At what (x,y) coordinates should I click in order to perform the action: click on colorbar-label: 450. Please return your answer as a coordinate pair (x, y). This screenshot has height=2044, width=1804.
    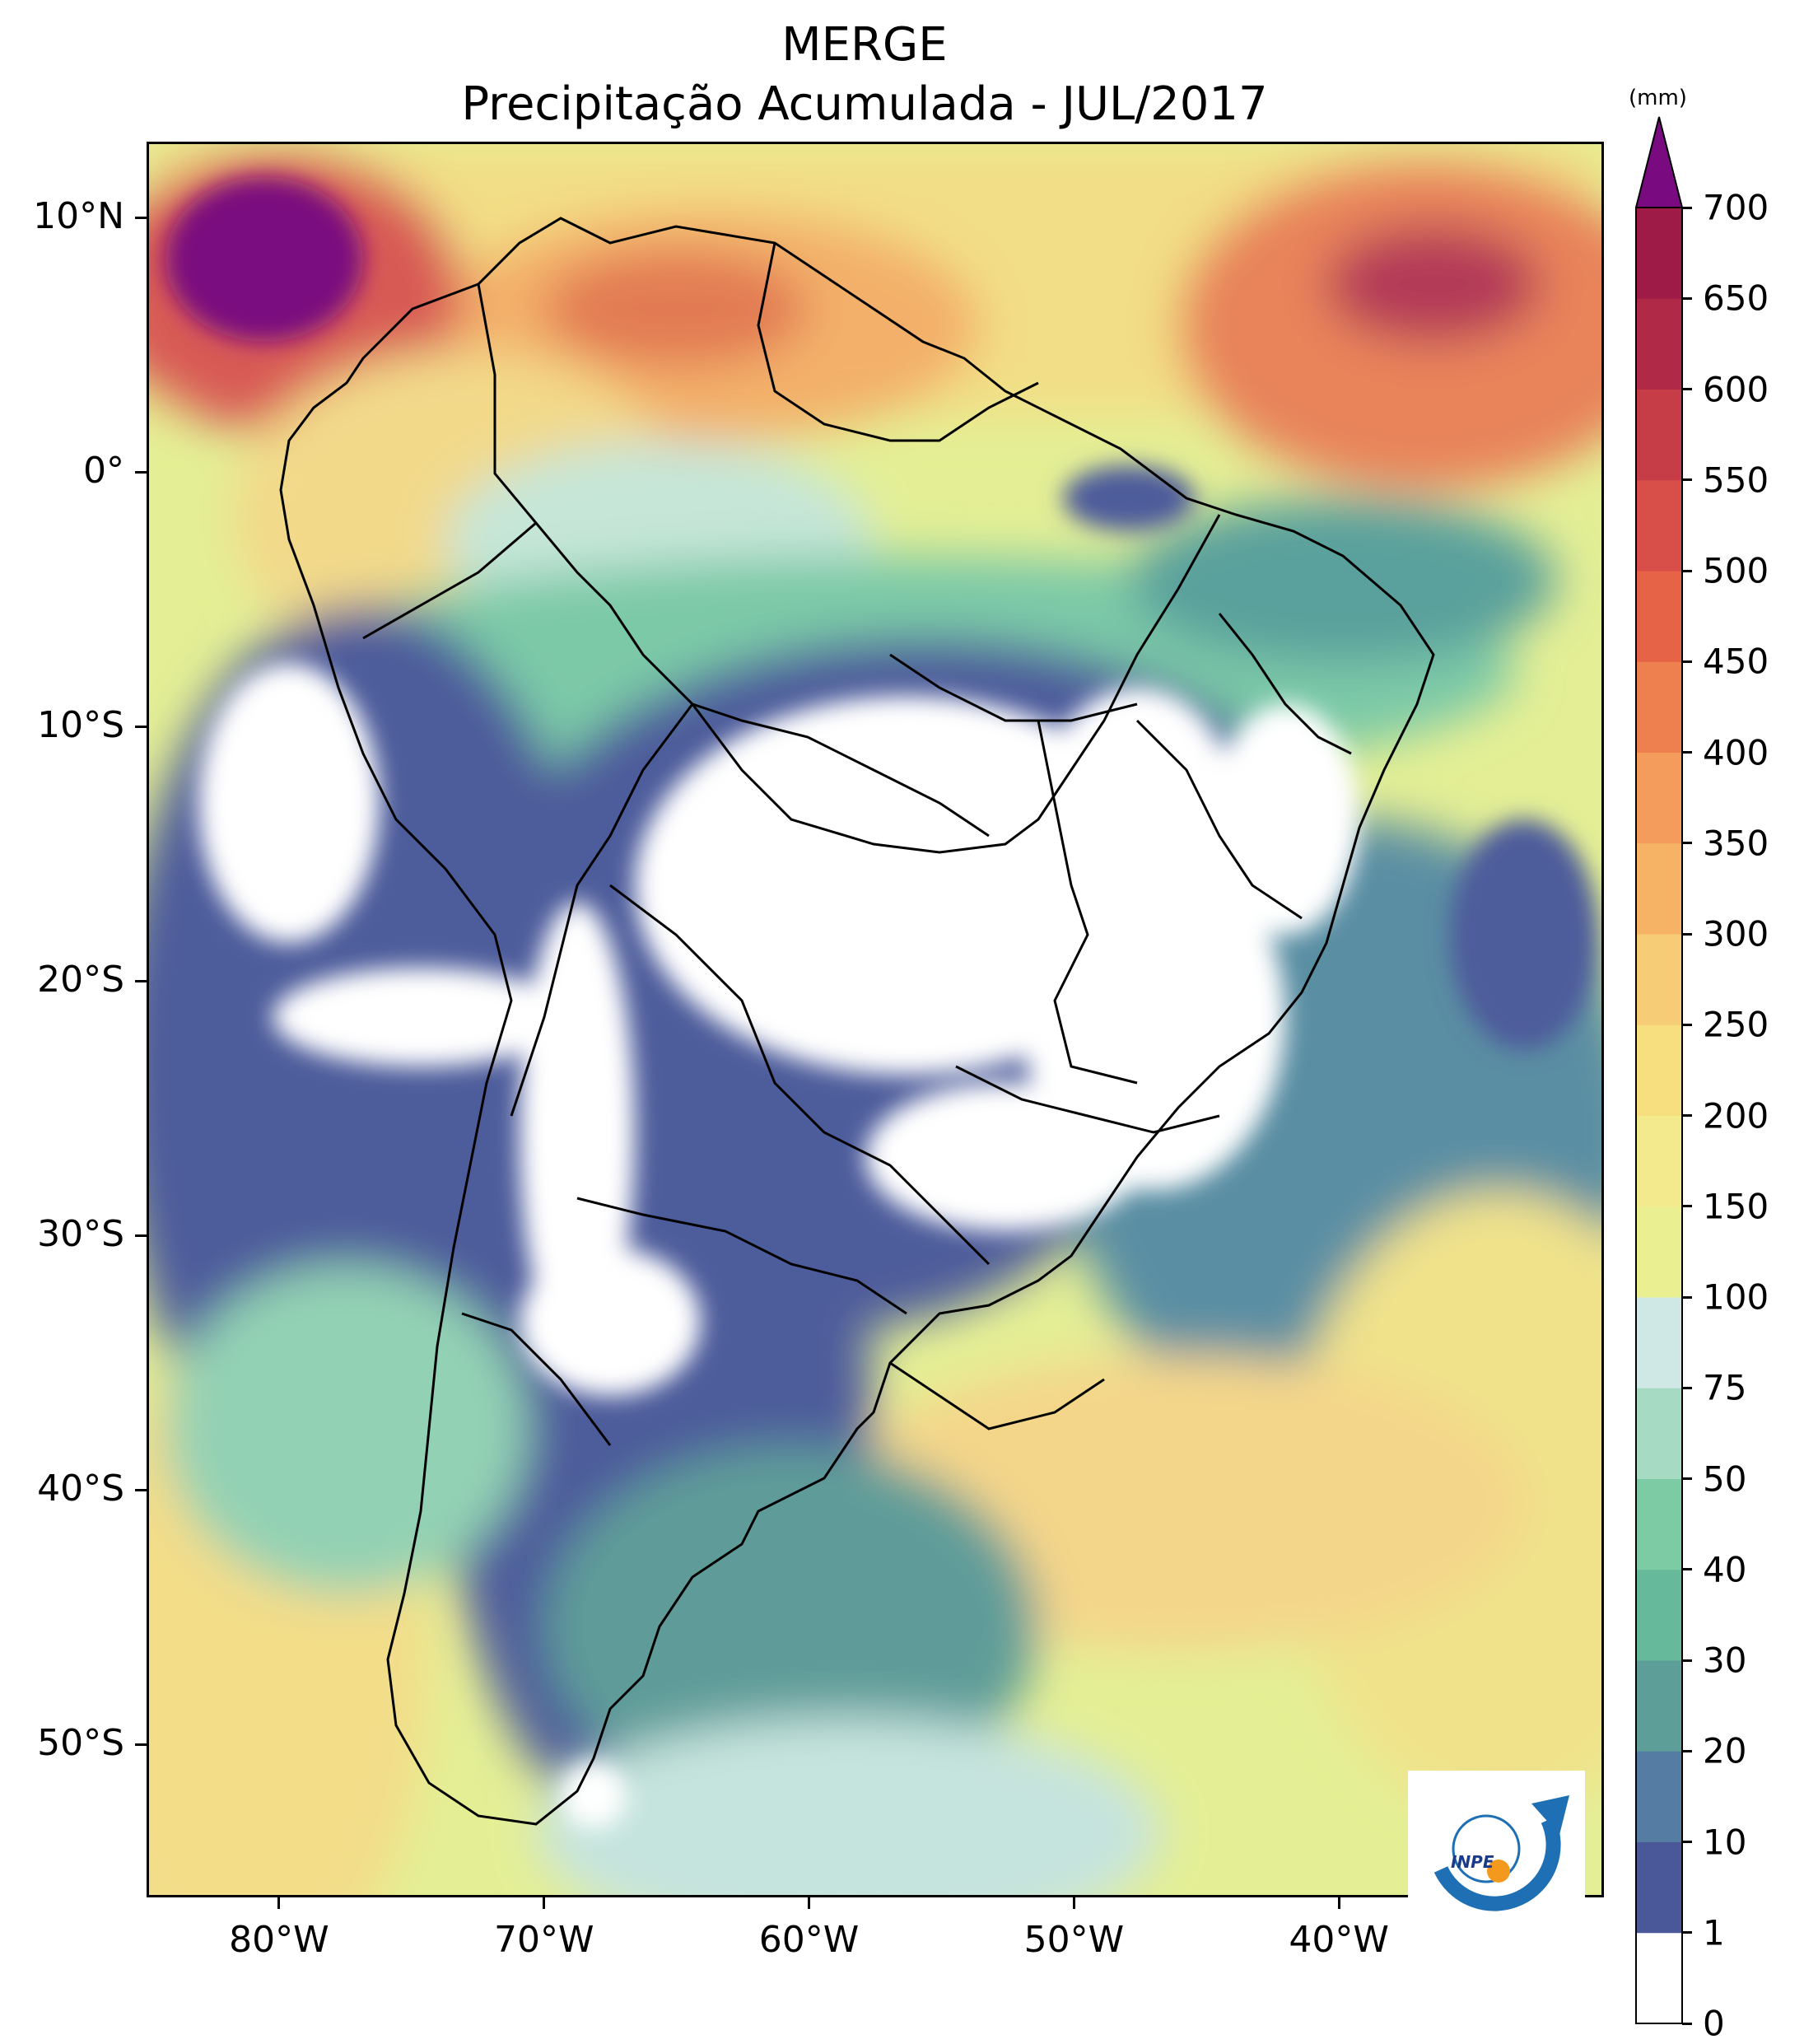
    Looking at the image, I should click on (1736, 661).